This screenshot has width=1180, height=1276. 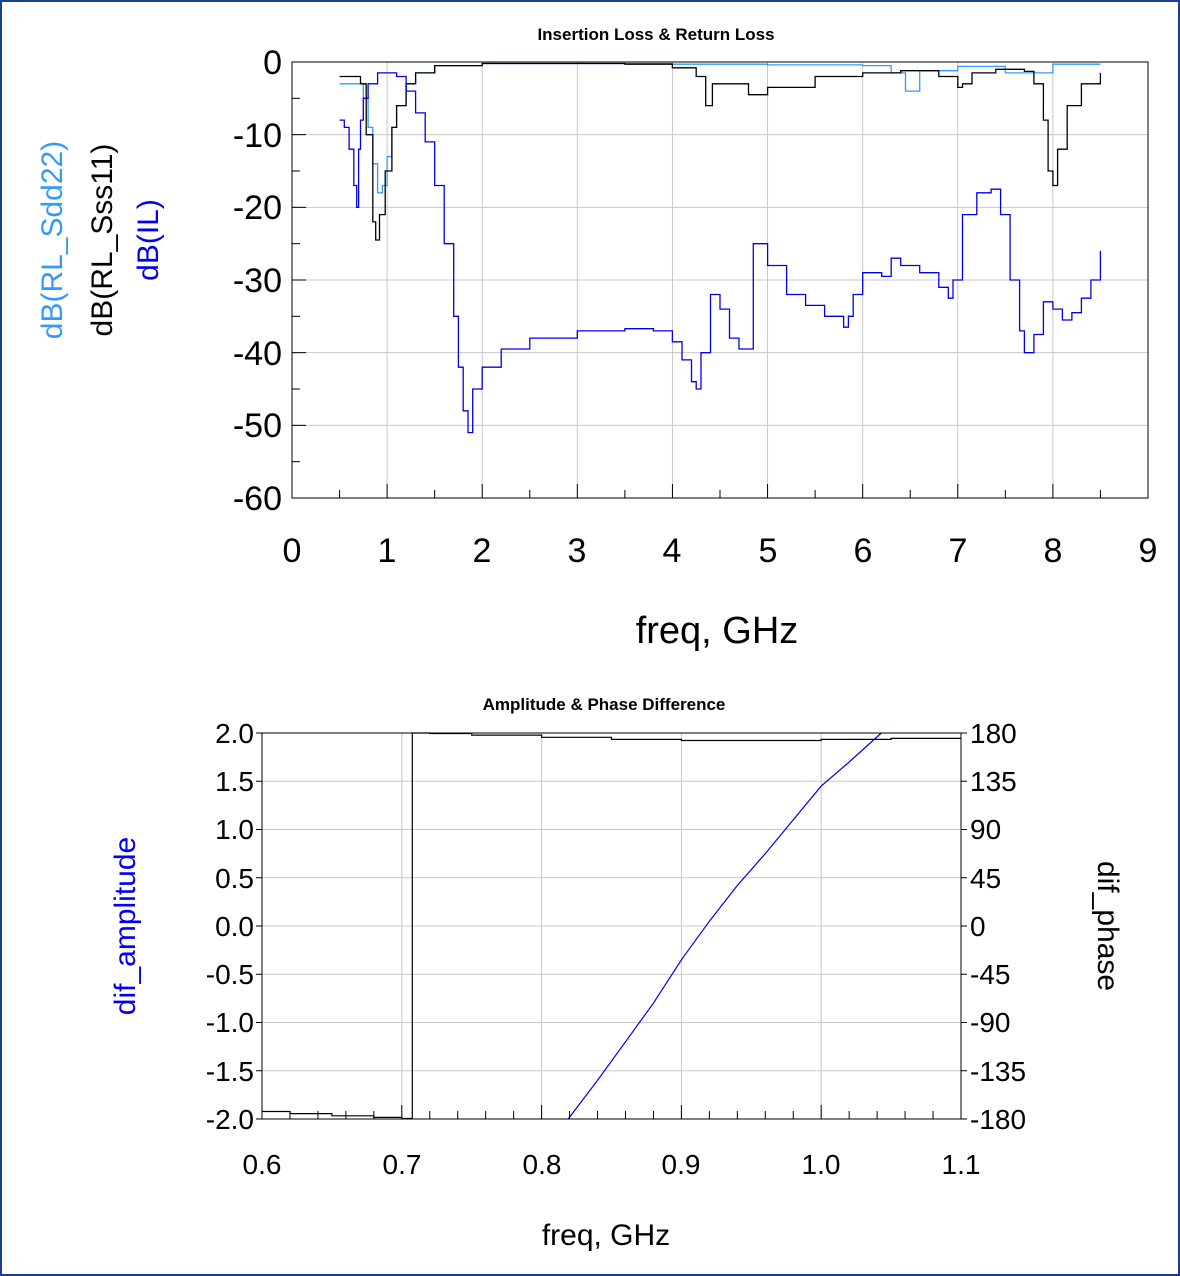 I want to click on chart2-y-right-axis-label: dif_phase, so click(x=1107, y=926).